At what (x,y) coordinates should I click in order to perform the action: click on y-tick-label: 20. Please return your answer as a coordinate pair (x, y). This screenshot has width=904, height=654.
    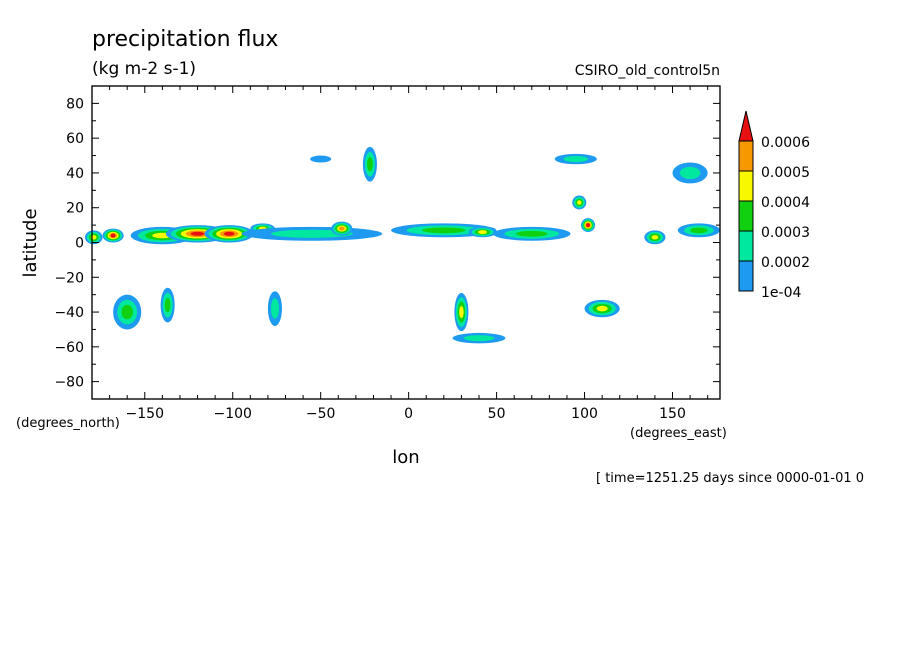
    Looking at the image, I should click on (75, 209).